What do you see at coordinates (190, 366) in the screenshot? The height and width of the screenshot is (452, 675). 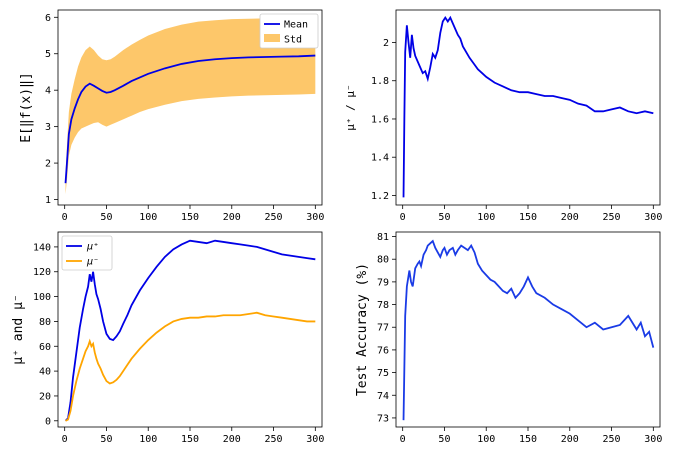 I see `mu-minus-line` at bounding box center [190, 366].